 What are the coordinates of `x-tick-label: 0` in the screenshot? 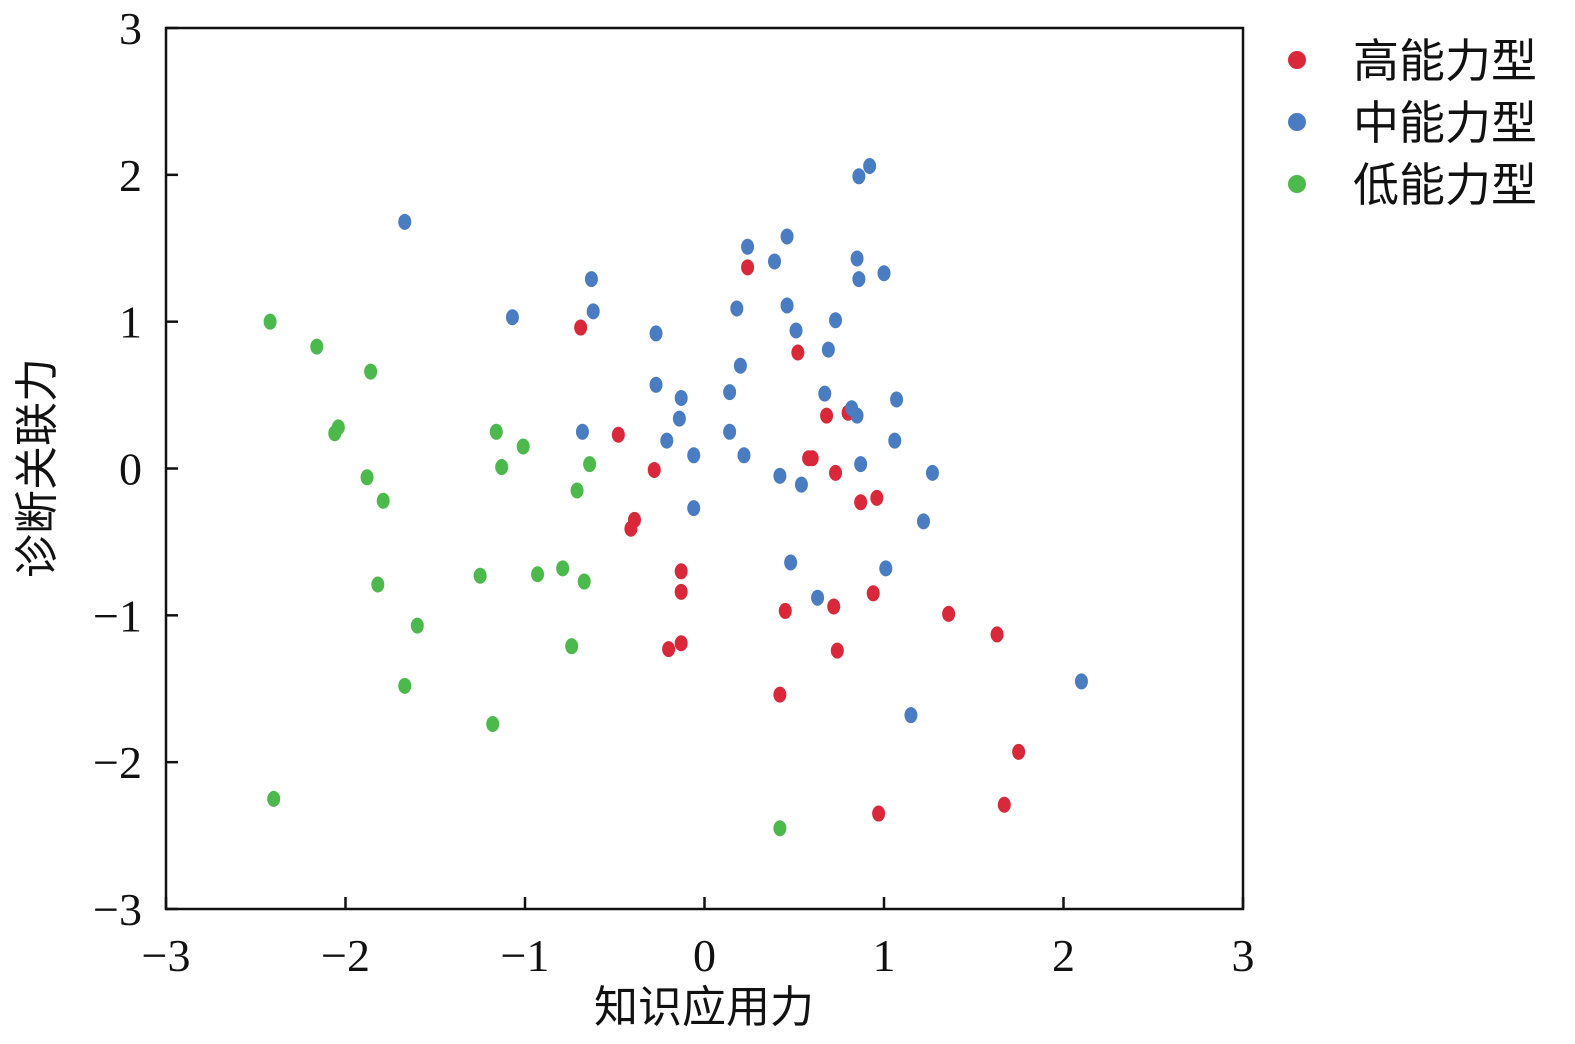 It's located at (704, 955).